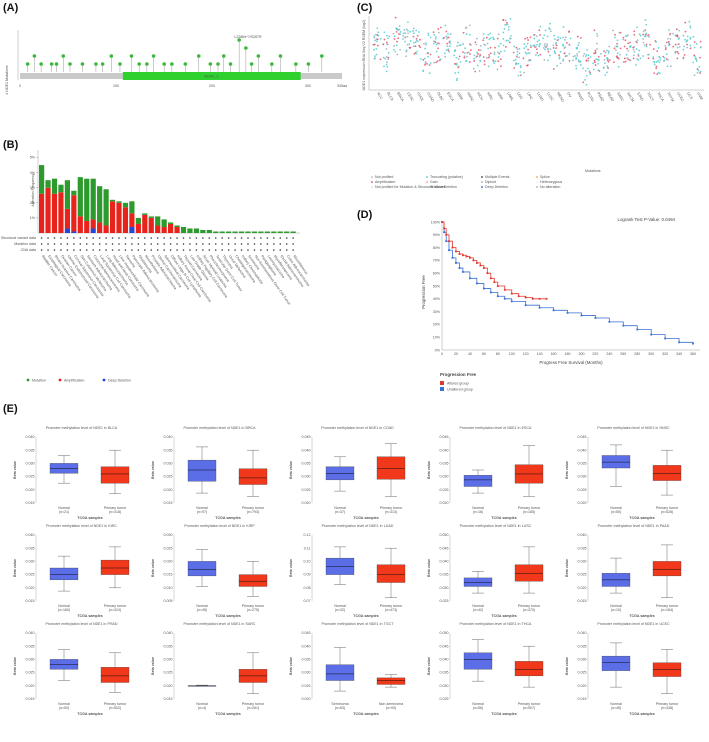 The width and height of the screenshot is (709, 742). What do you see at coordinates (478, 508) in the screenshot?
I see `normal-group-label: Normal` at bounding box center [478, 508].